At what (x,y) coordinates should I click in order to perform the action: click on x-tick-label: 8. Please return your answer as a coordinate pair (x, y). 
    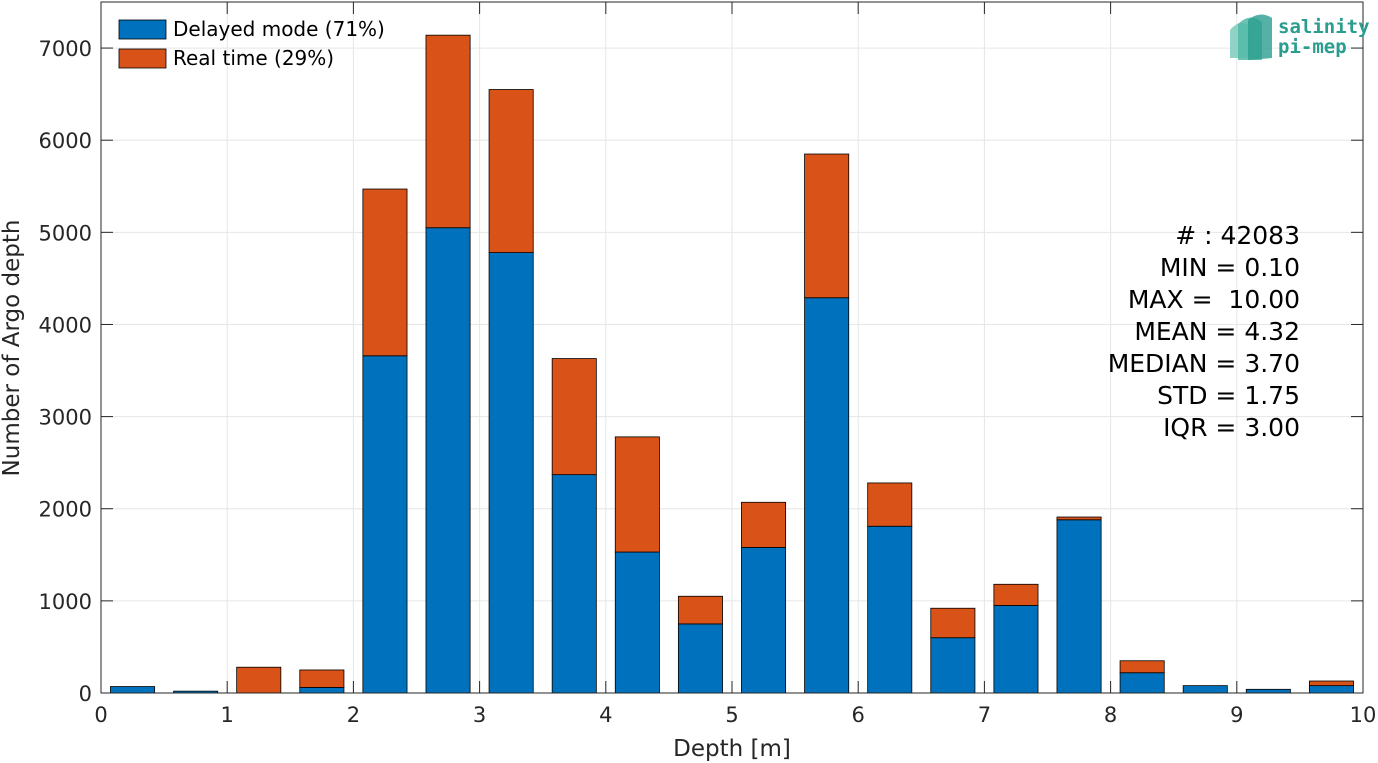
    Looking at the image, I should click on (1110, 715).